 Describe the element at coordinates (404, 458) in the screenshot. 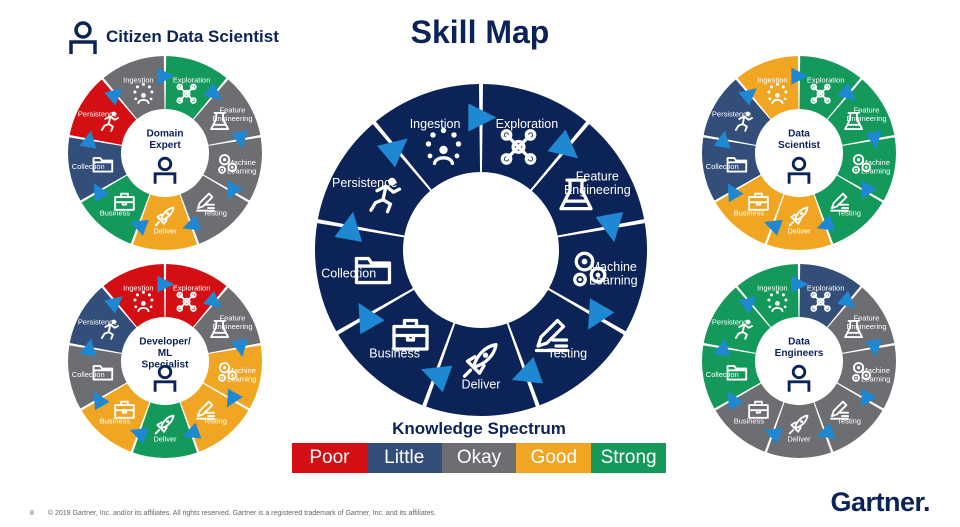

I see `spectrum-little: Little` at that location.